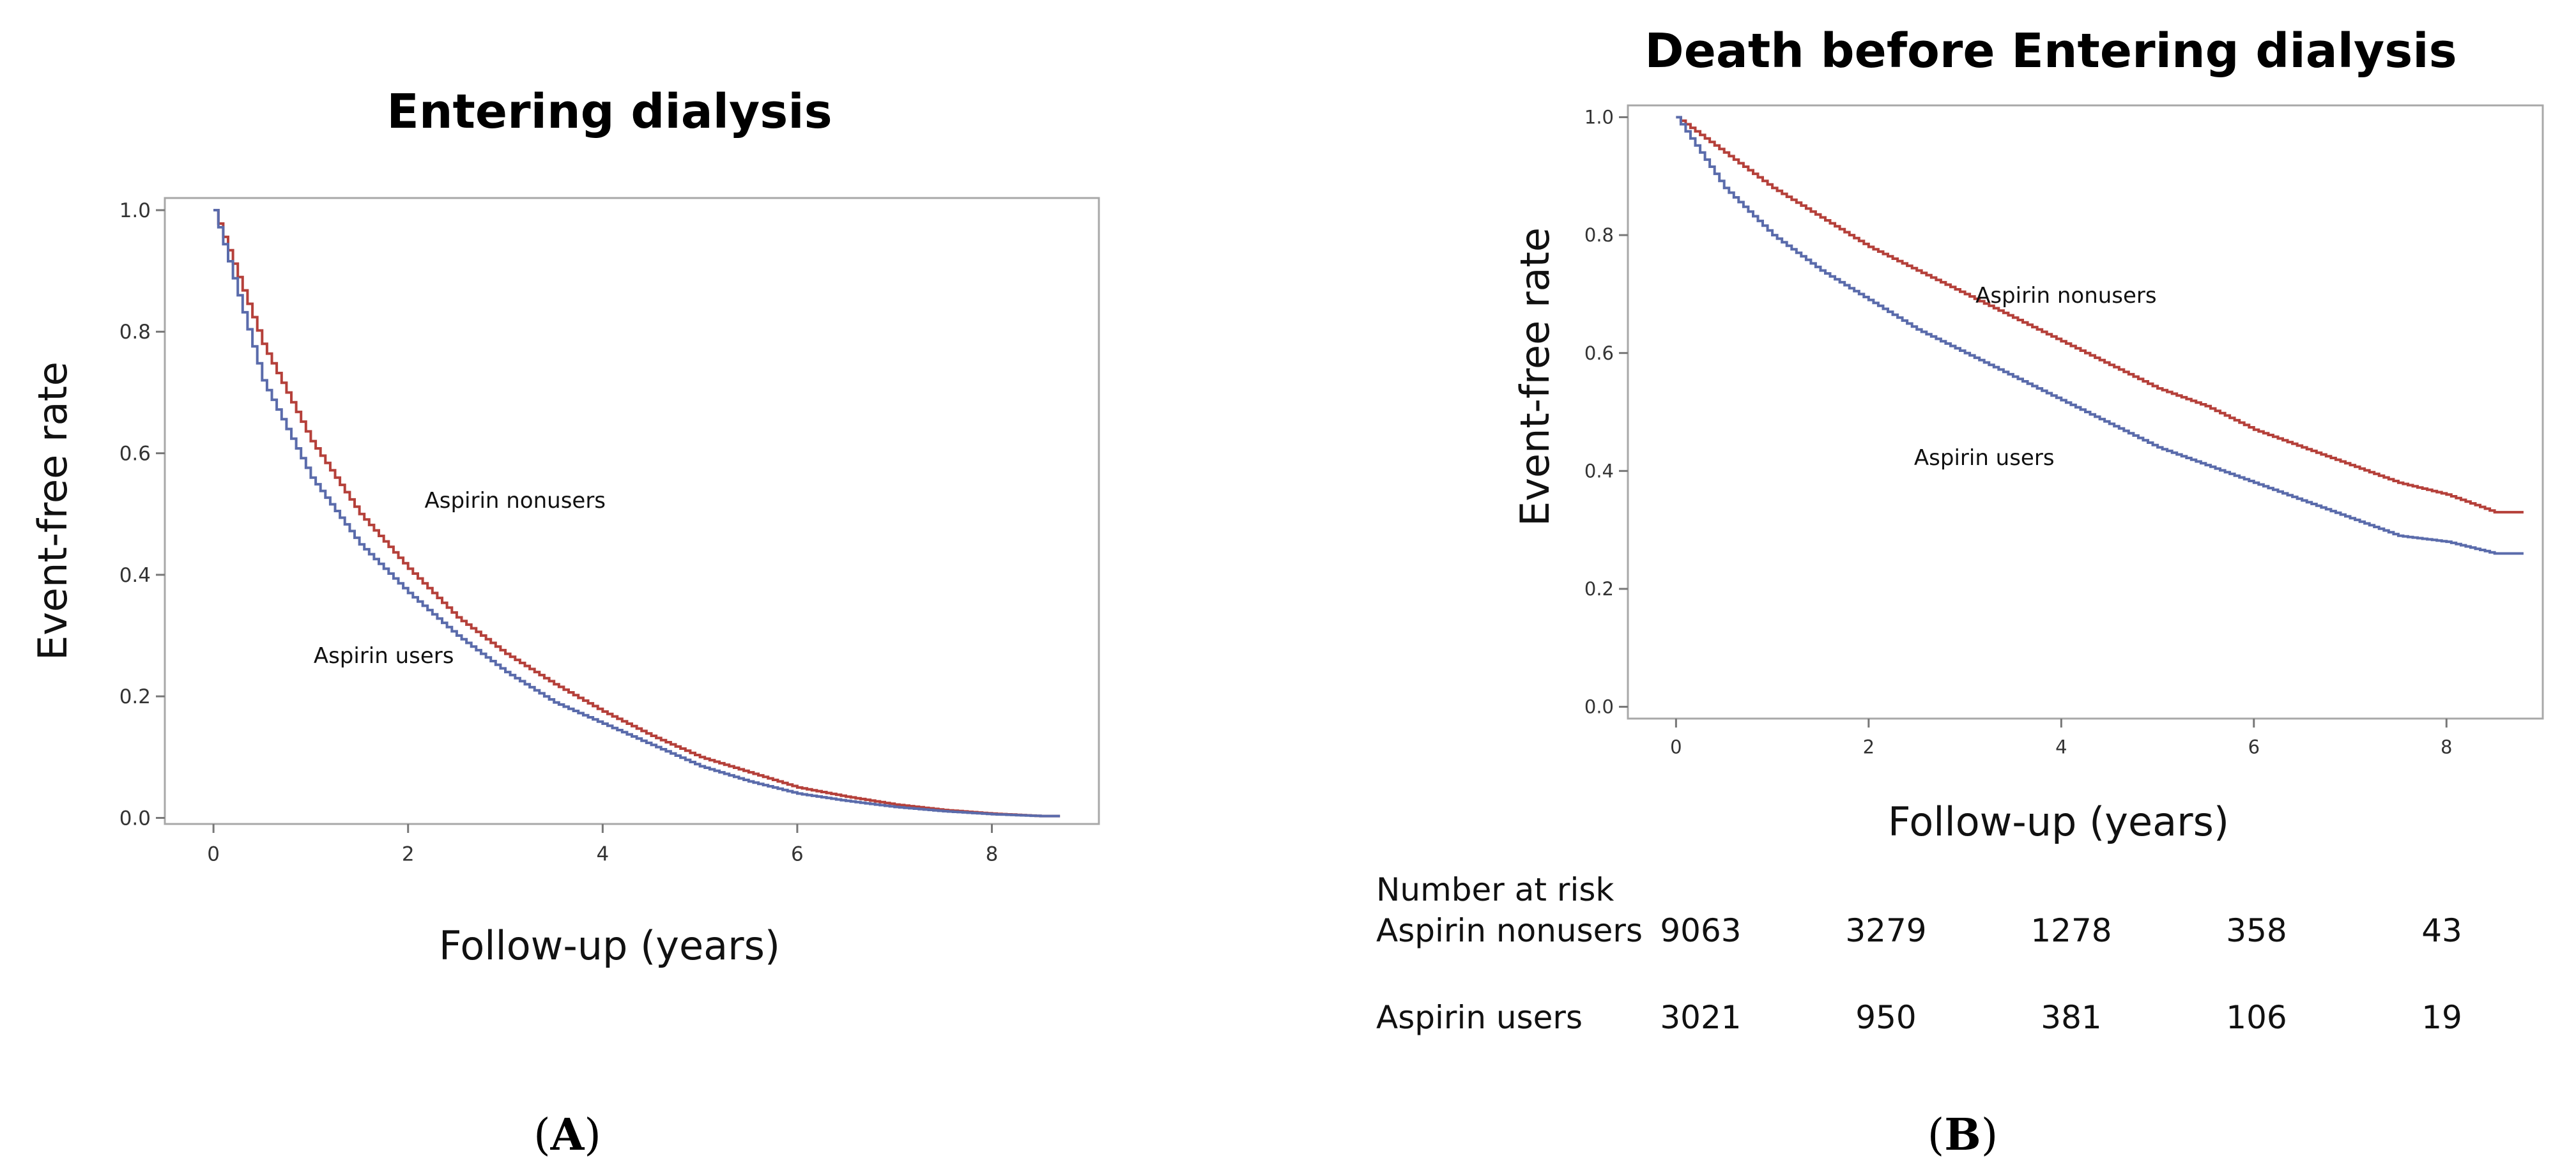 The height and width of the screenshot is (1174, 2576). What do you see at coordinates (1479, 1017) in the screenshot?
I see `risk-row-label: Aspirin users` at bounding box center [1479, 1017].